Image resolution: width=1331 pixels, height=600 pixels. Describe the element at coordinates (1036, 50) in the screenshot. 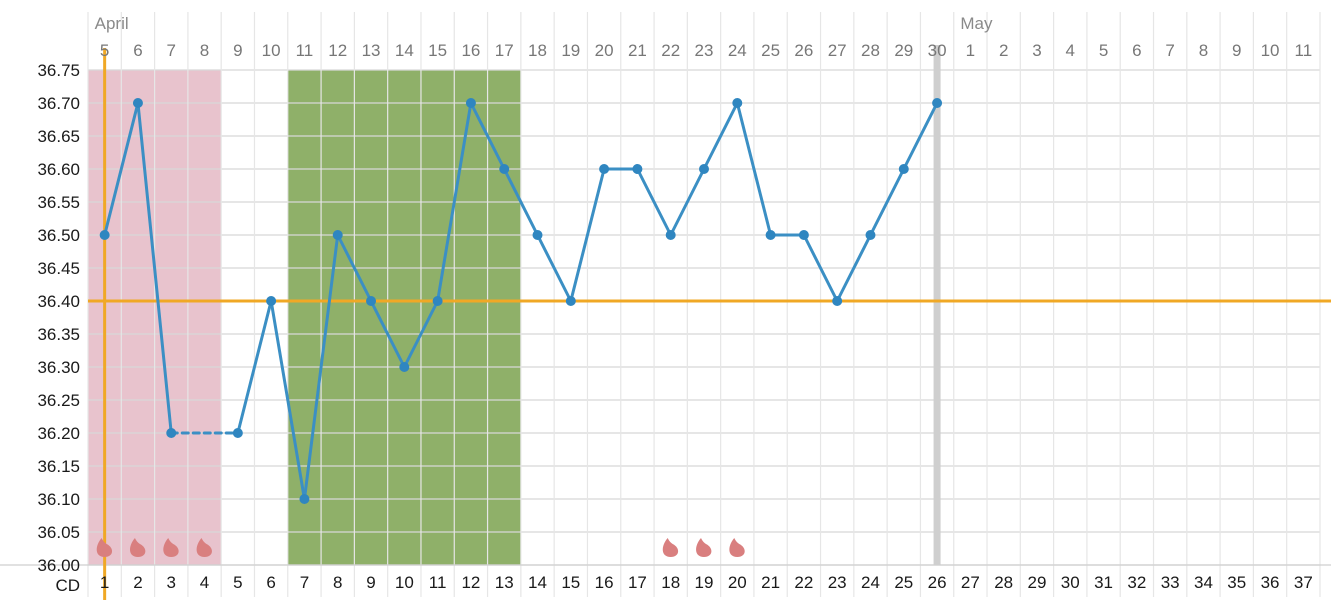

I see `day-label: 3` at that location.